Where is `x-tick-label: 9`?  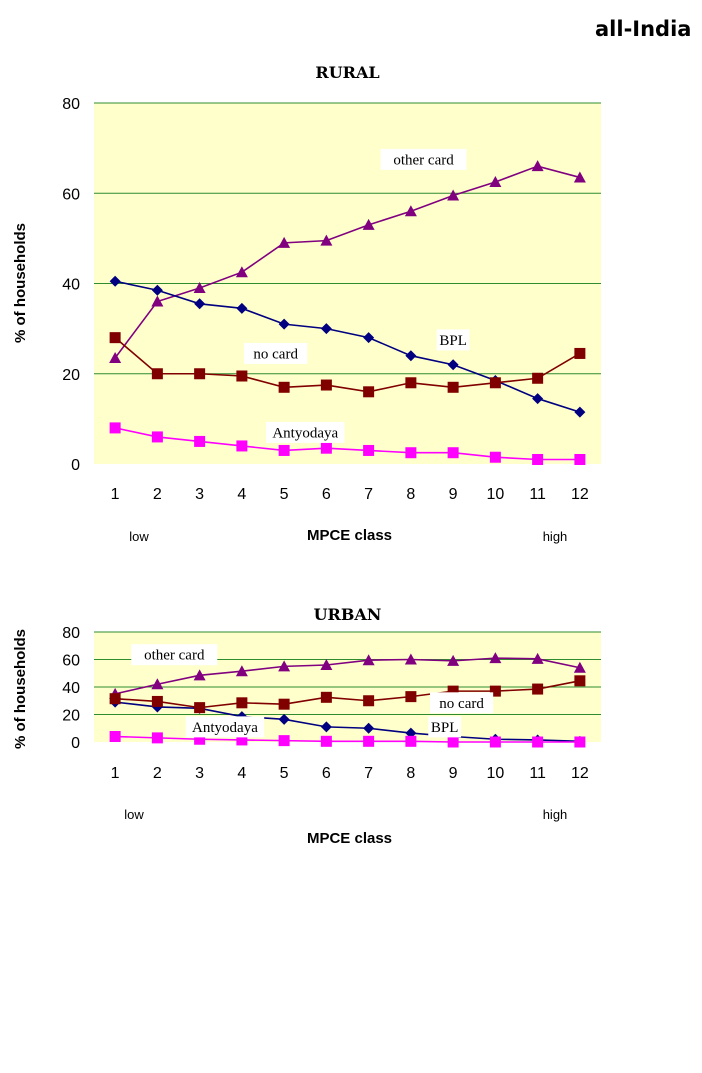 x-tick-label: 9 is located at coordinates (453, 773).